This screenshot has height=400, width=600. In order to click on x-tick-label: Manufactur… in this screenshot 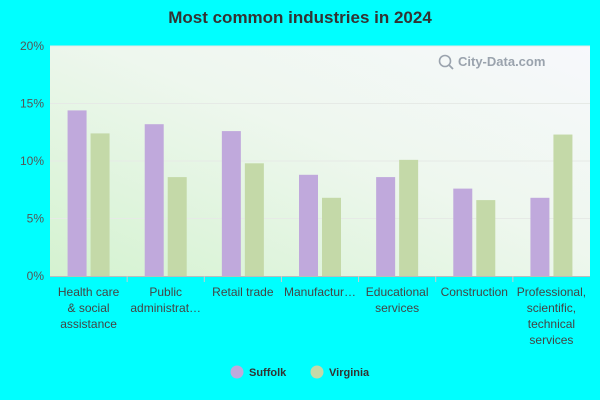, I will do `click(320, 292)`.